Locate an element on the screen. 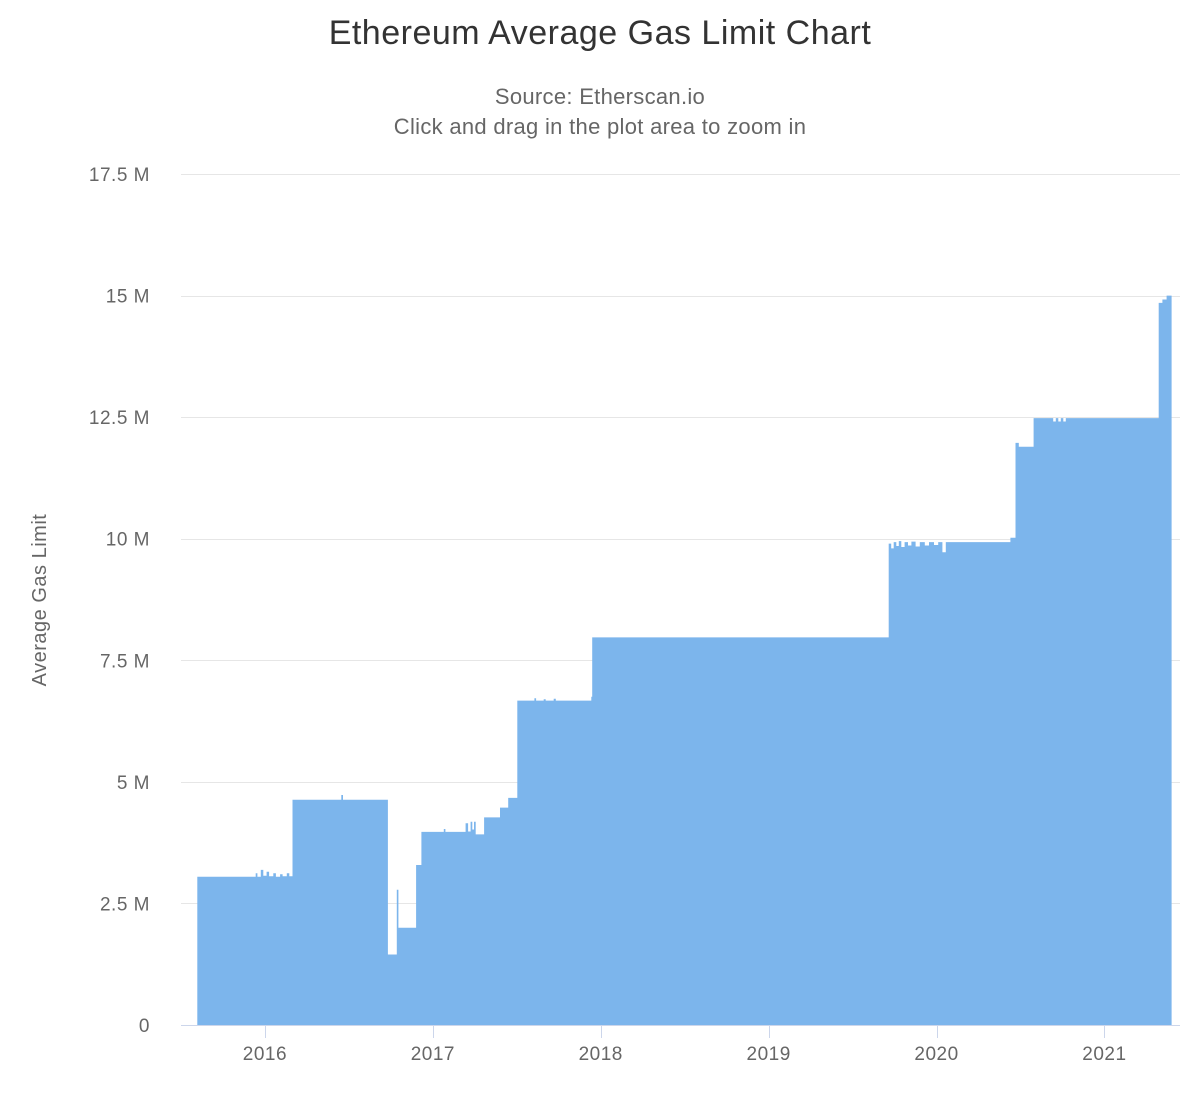 The image size is (1200, 1100). y-tick-label-5M: 5 M is located at coordinates (133, 783).